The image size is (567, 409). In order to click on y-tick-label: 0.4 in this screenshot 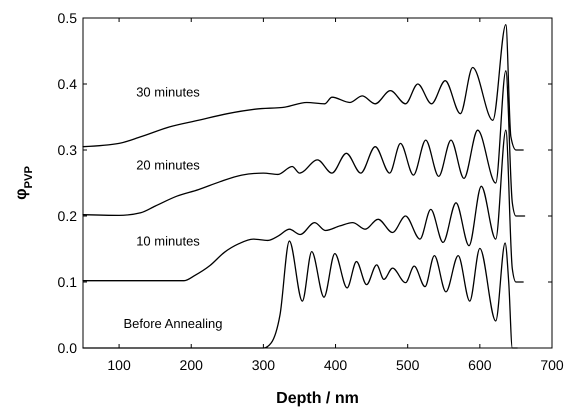, I will do `click(68, 84)`.